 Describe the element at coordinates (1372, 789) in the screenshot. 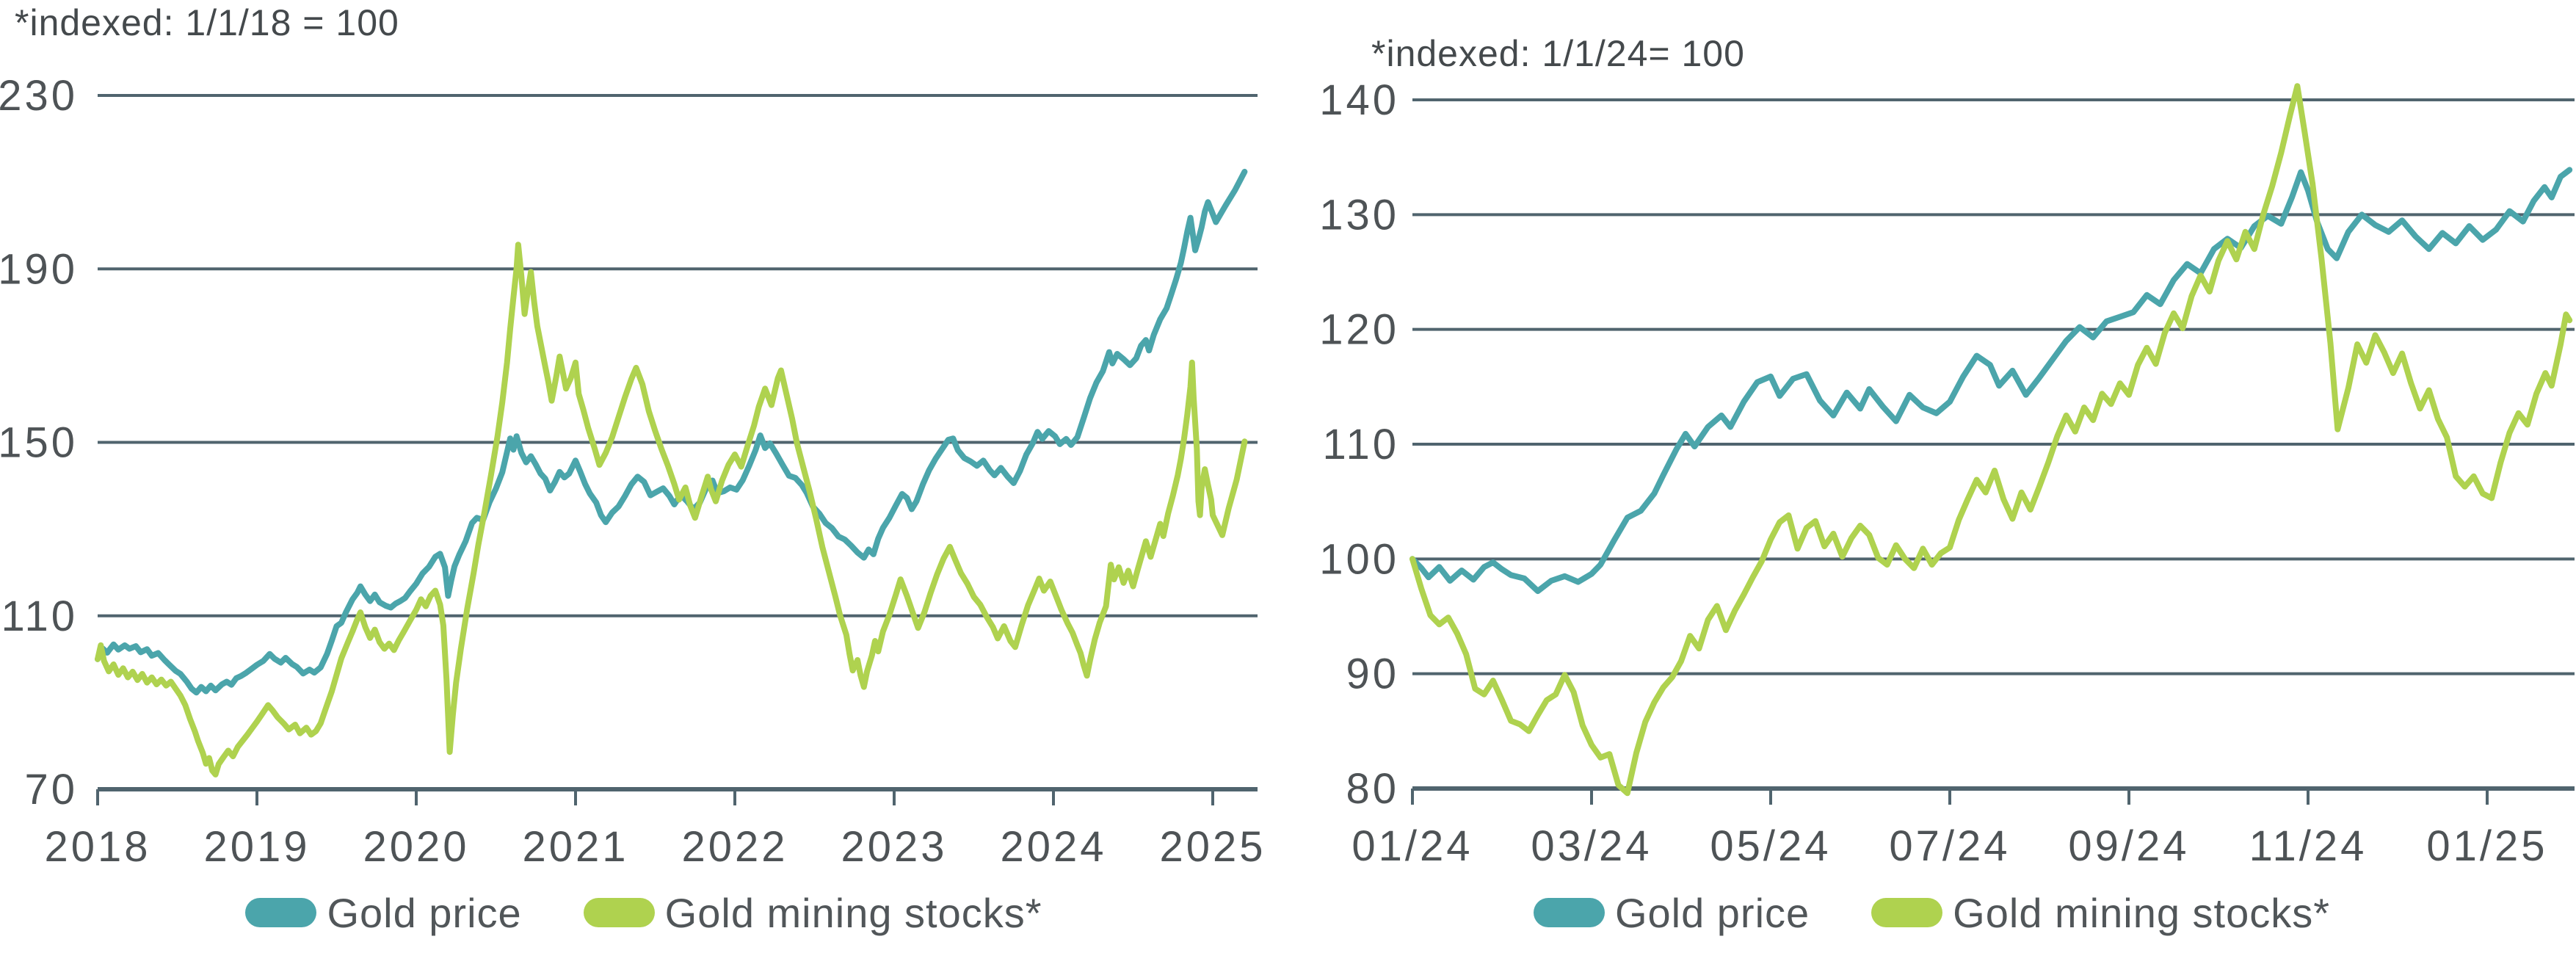

I see `y-axis-tick-label: 80` at that location.